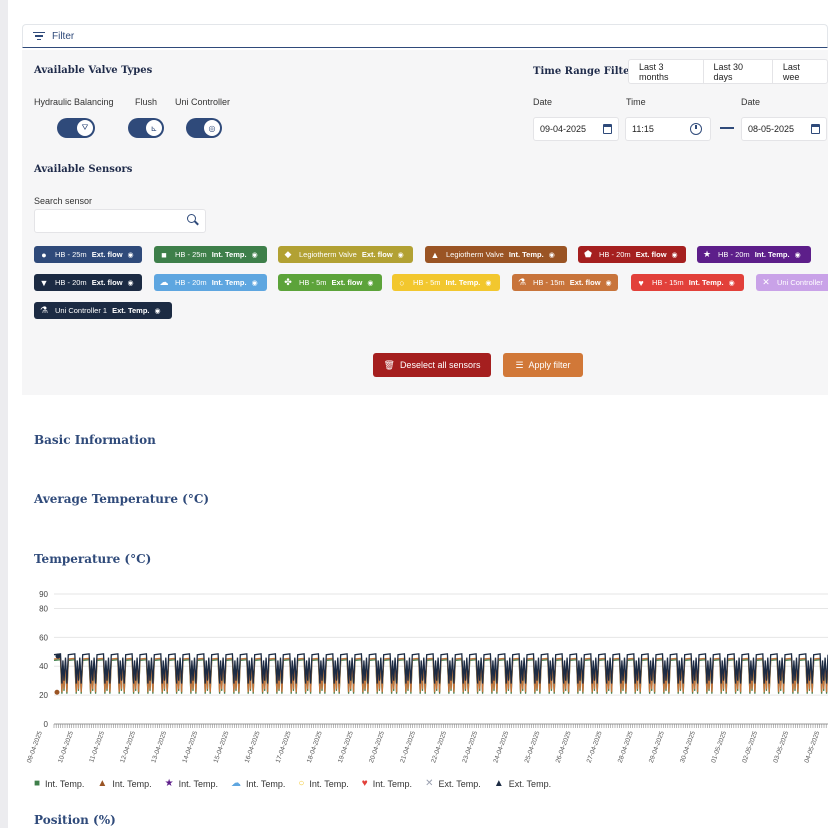  What do you see at coordinates (453, 783) in the screenshot?
I see `legend-item: ✕ Ext. Temp.` at bounding box center [453, 783].